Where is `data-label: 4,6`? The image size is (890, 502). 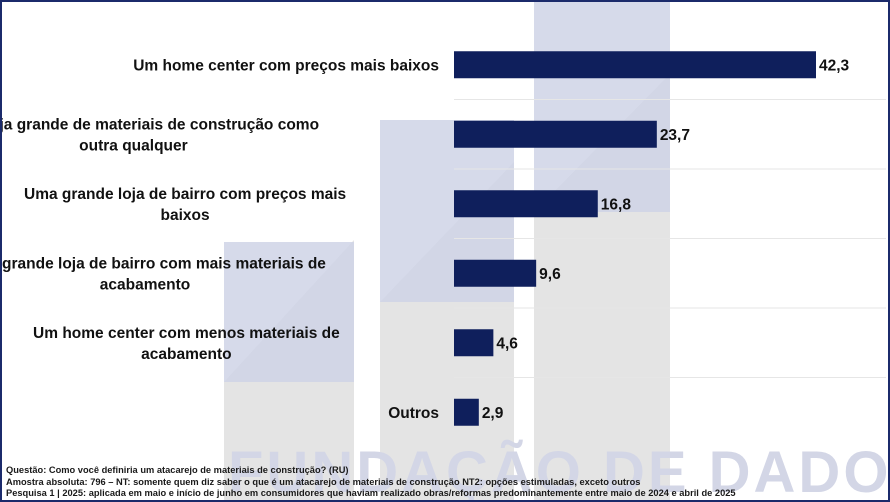 data-label: 4,6 is located at coordinates (507, 343).